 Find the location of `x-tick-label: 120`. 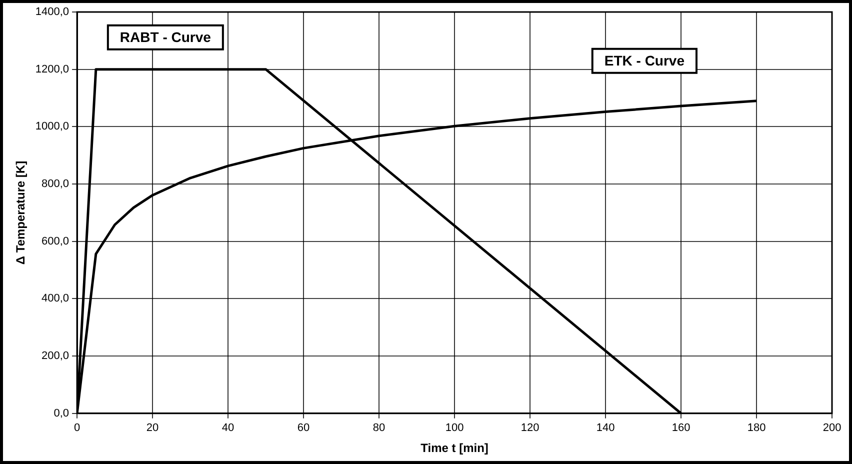

x-tick-label: 120 is located at coordinates (530, 428).